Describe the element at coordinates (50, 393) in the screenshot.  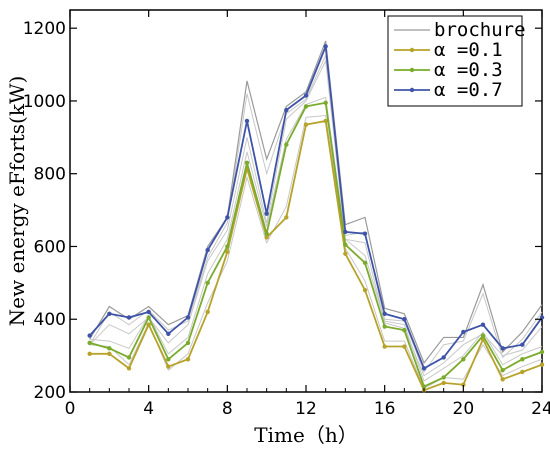
I see `y-tick-label: 200` at that location.